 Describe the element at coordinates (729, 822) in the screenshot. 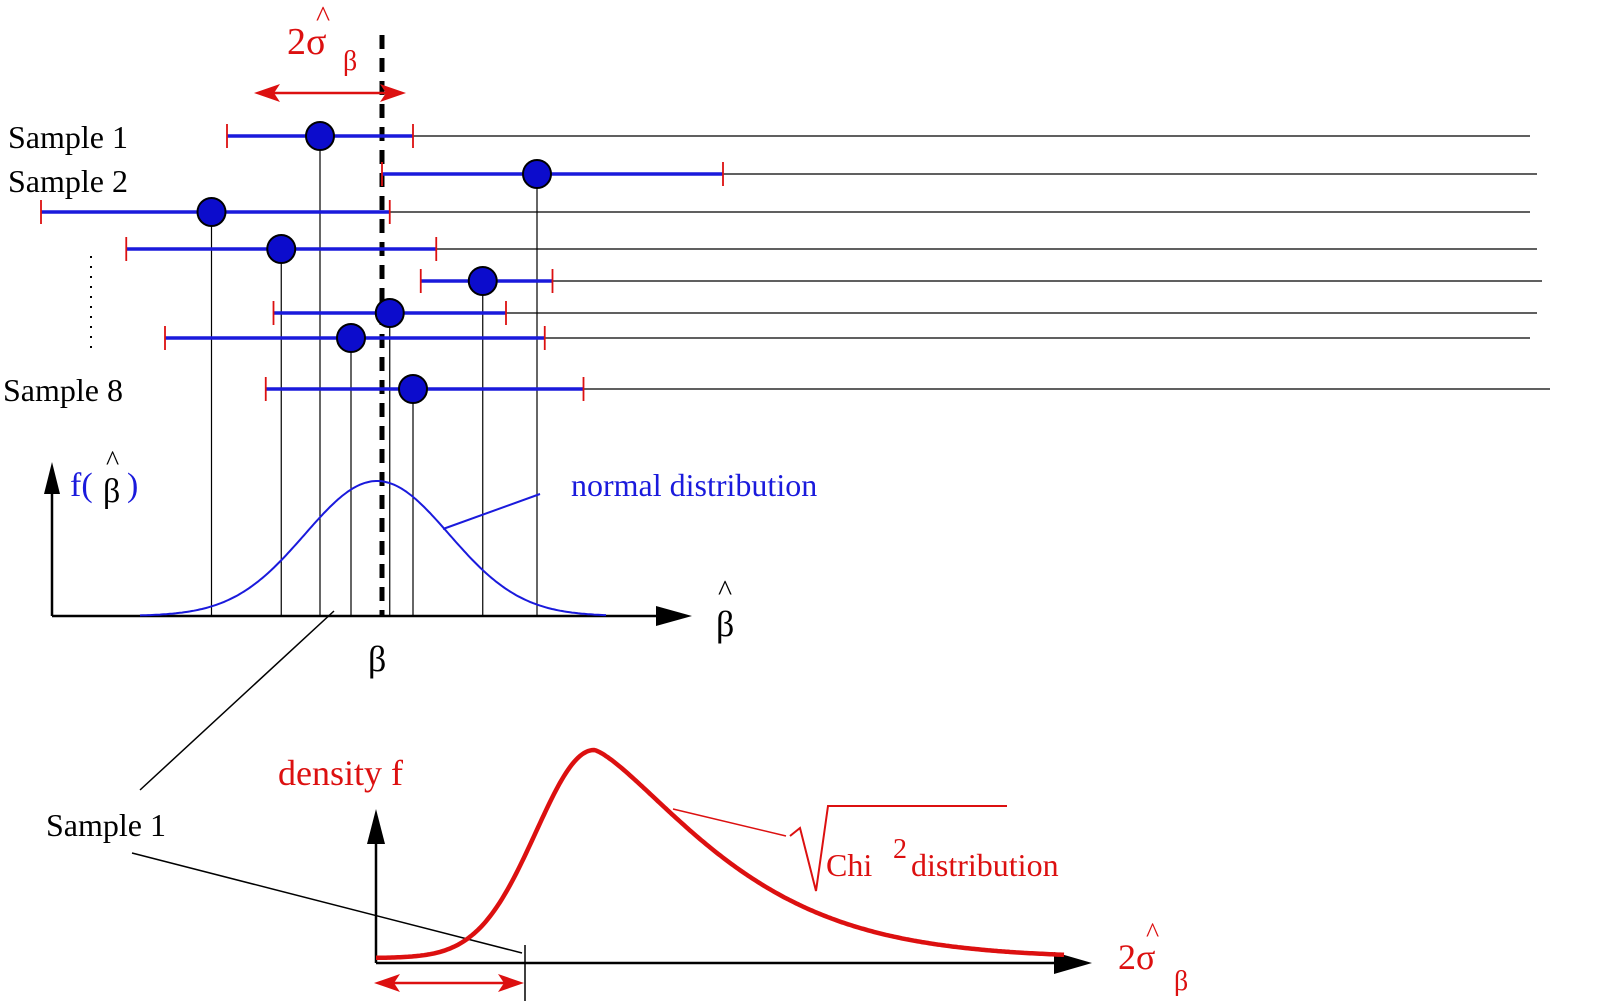

I see `chi-distribution-pointer` at that location.